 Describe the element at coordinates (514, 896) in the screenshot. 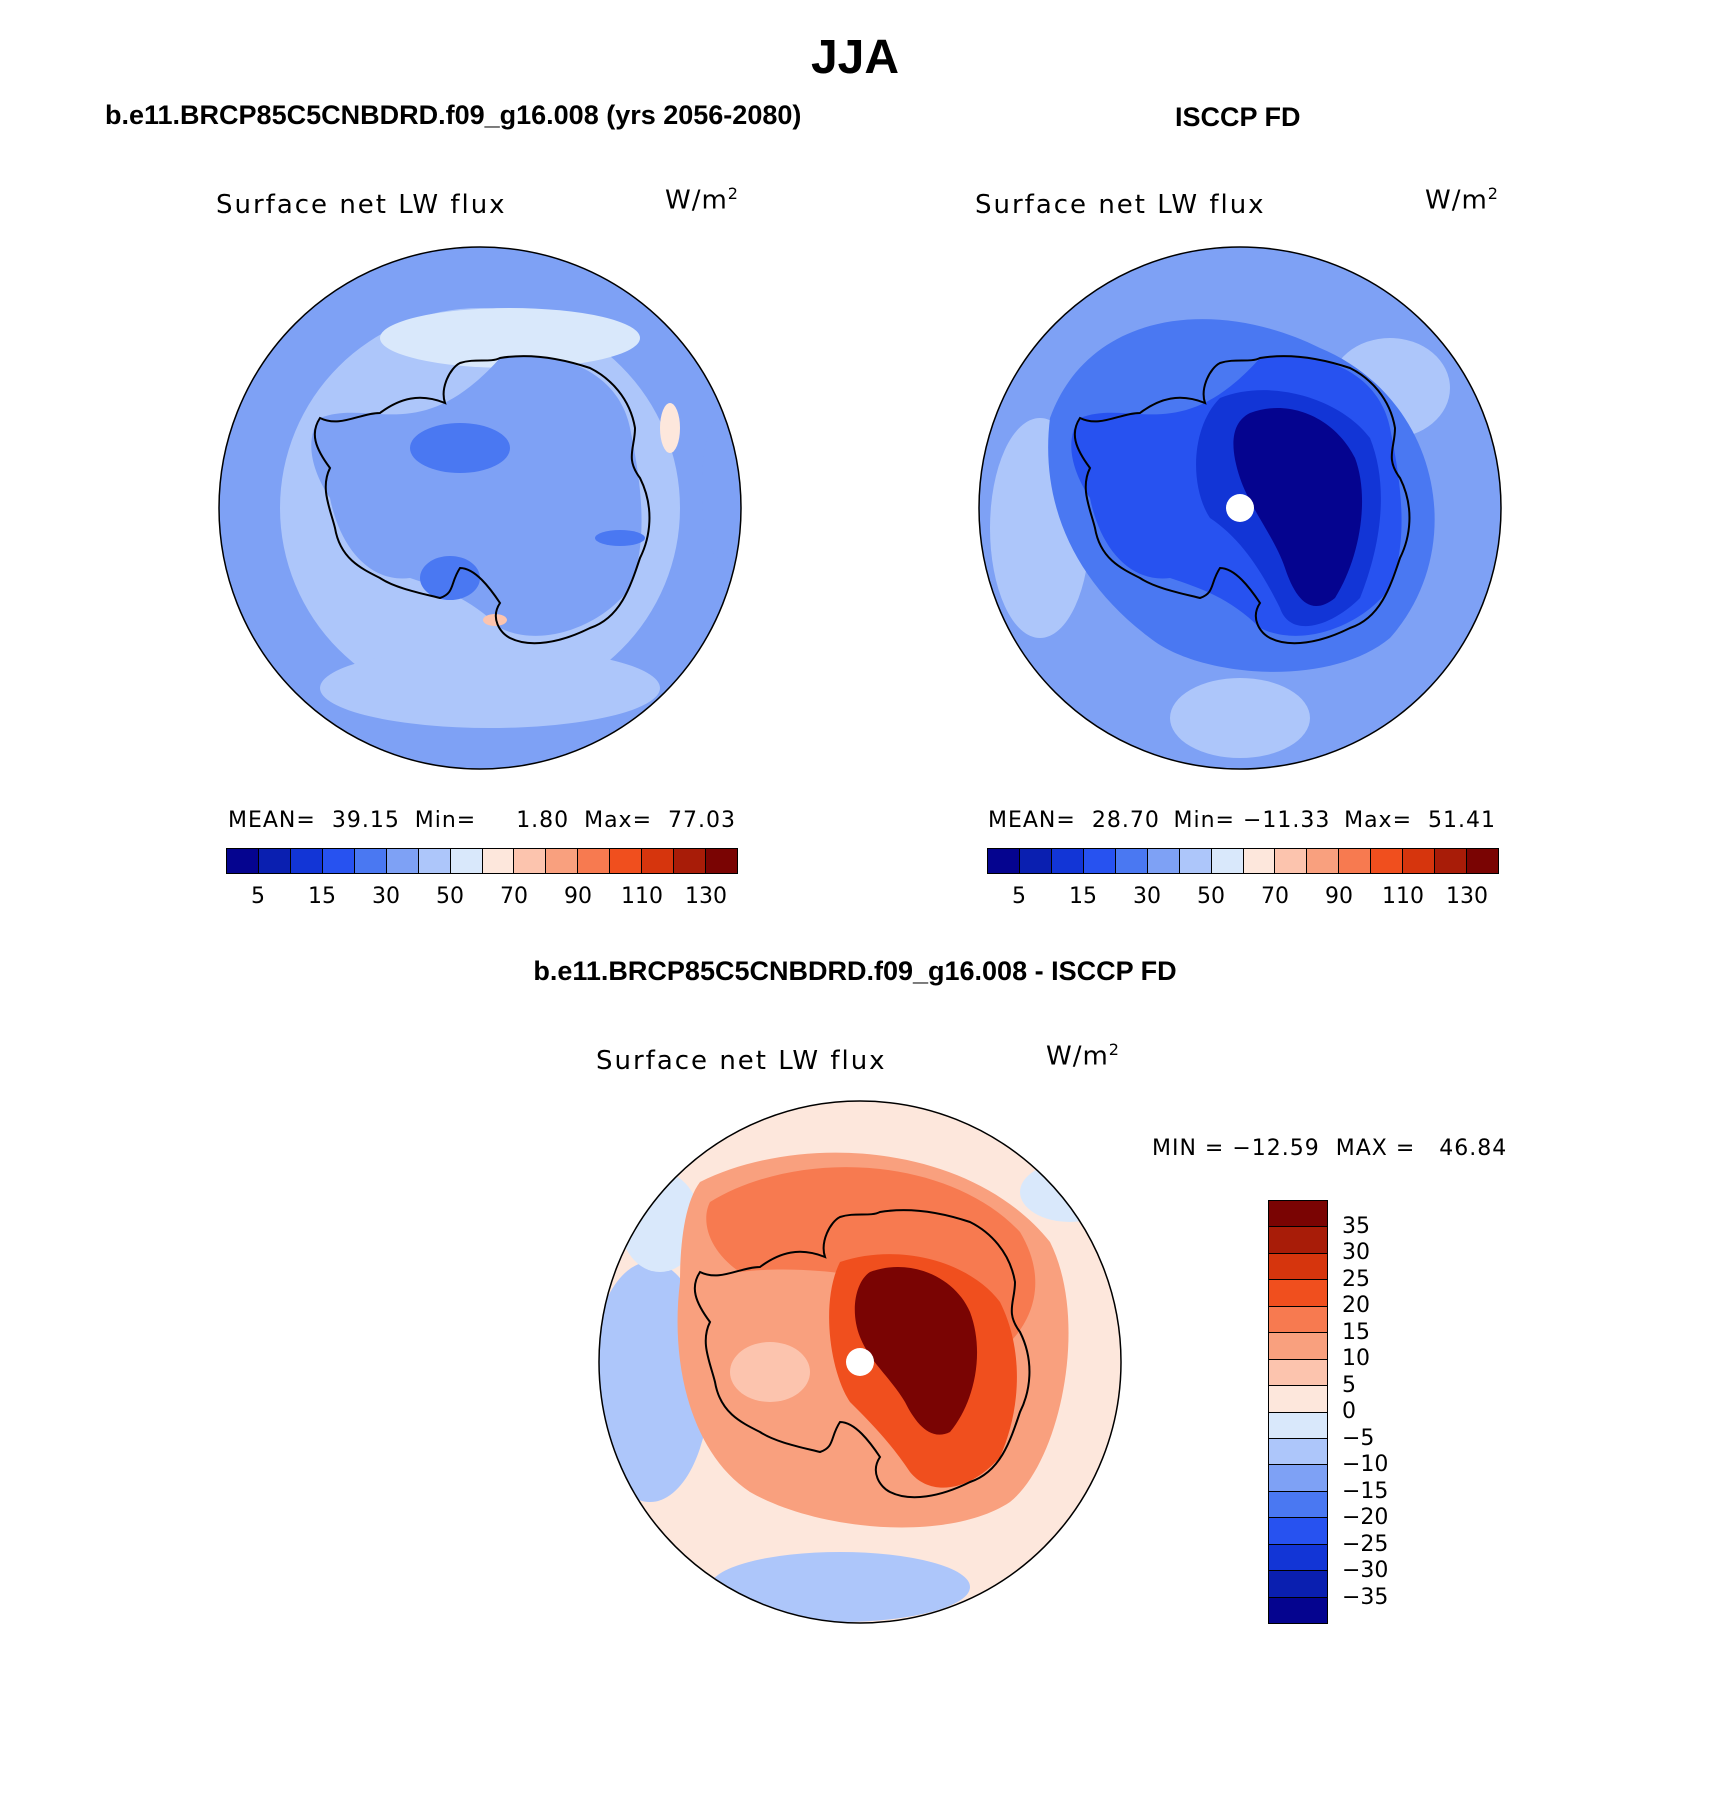

I see `colorbar-tick-label: 70` at that location.